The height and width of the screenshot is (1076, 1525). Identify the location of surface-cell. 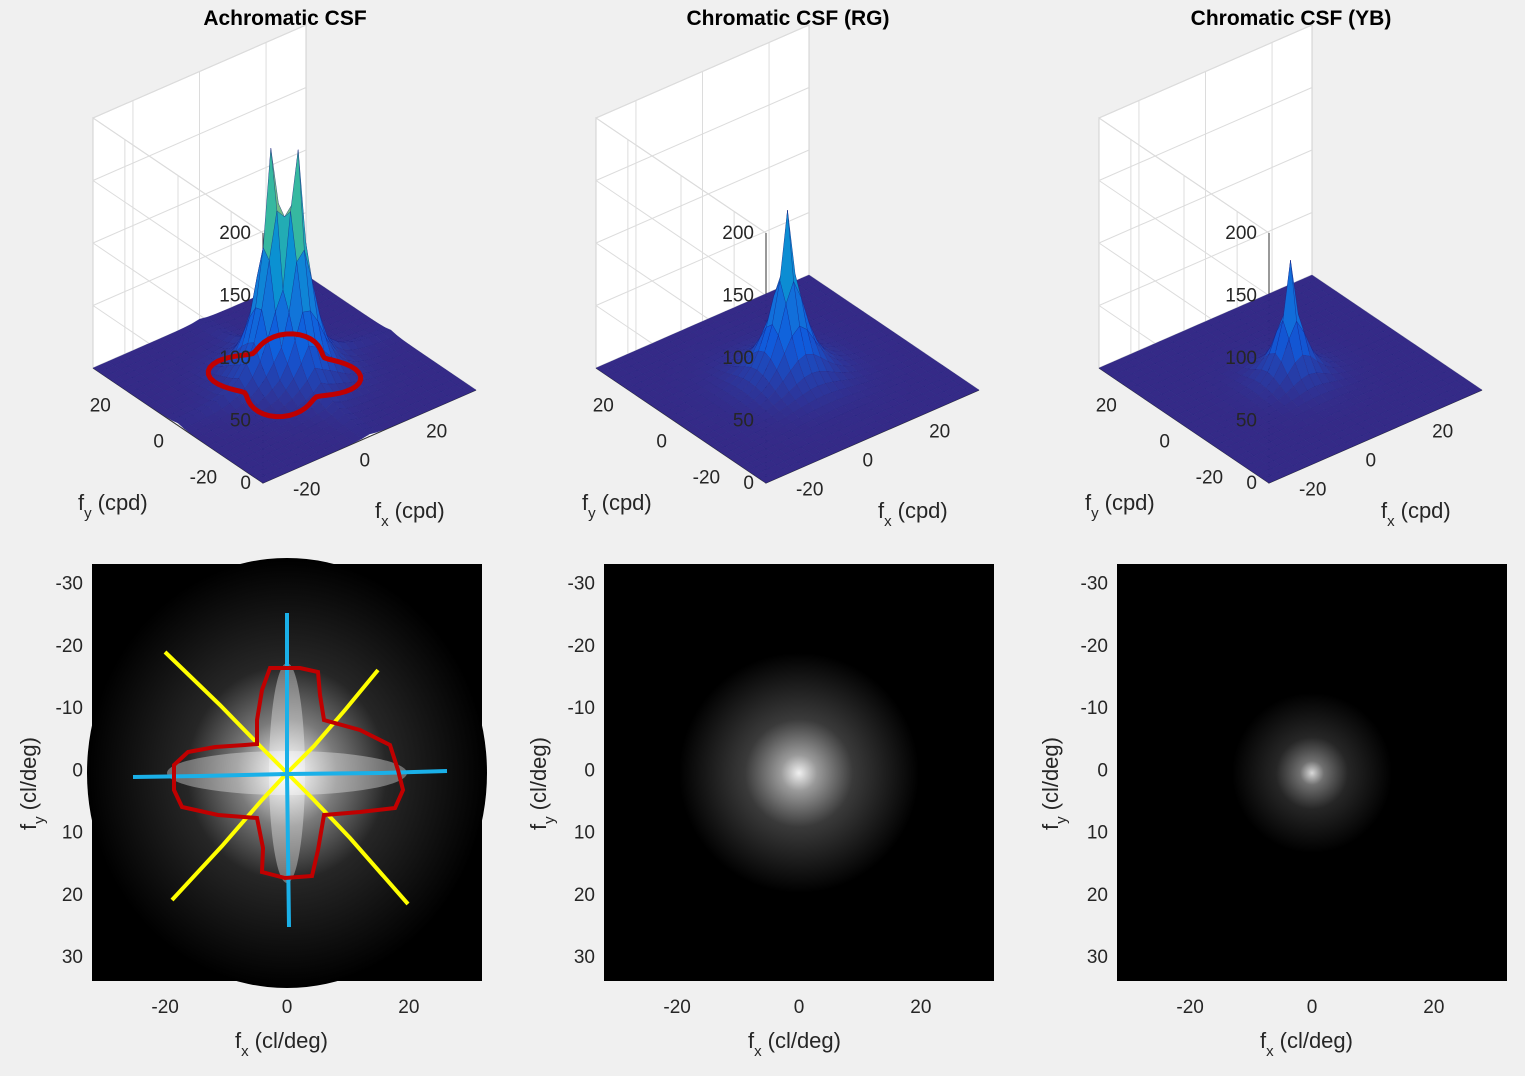
(264, 479).